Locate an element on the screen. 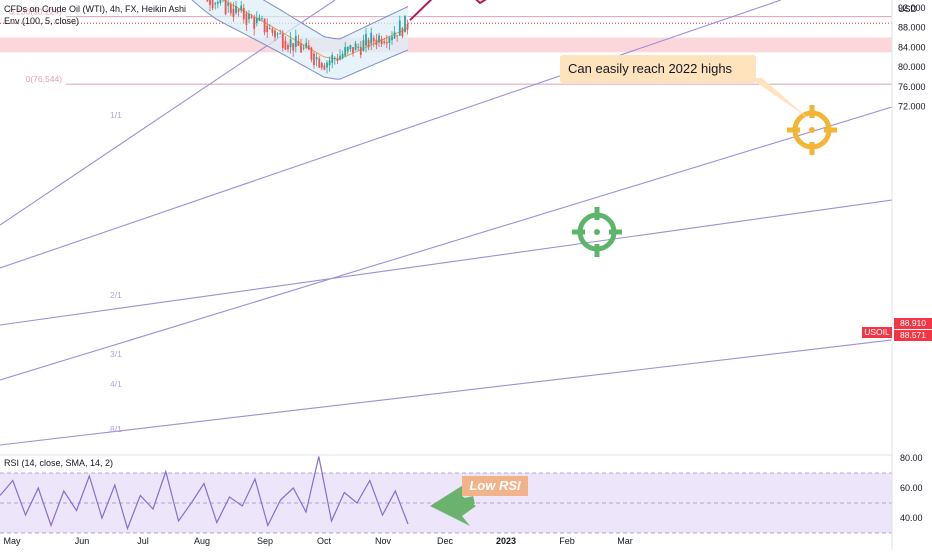 The image size is (932, 555). gann-label-1: 2/1 is located at coordinates (116, 295).